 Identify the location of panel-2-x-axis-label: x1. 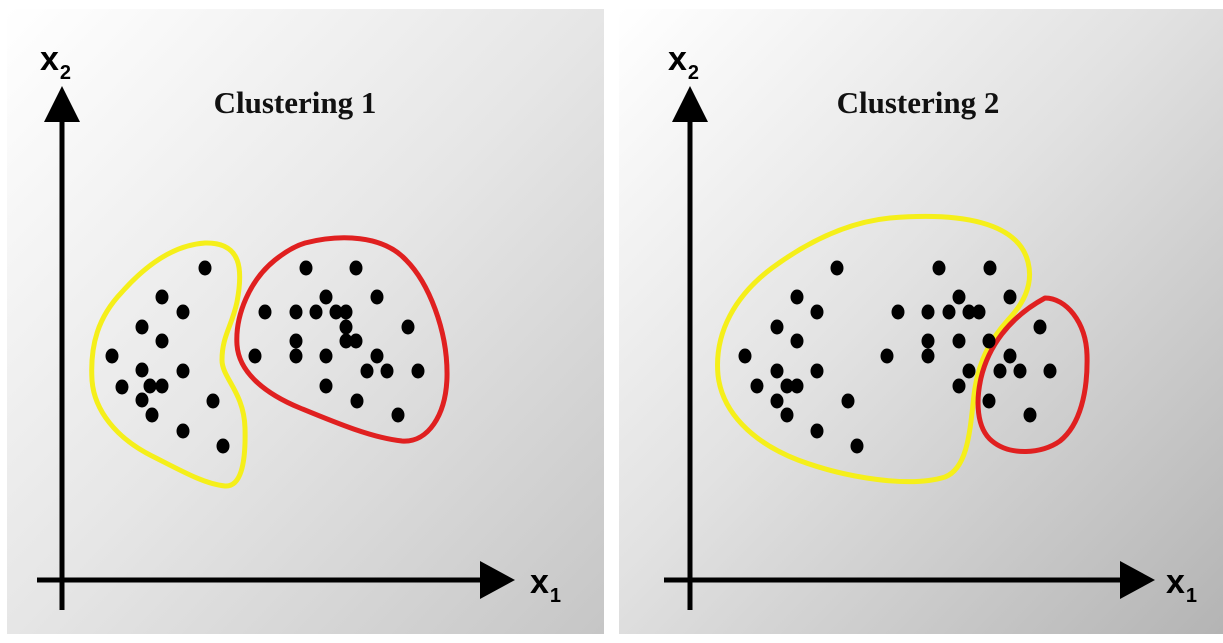
(1181, 585).